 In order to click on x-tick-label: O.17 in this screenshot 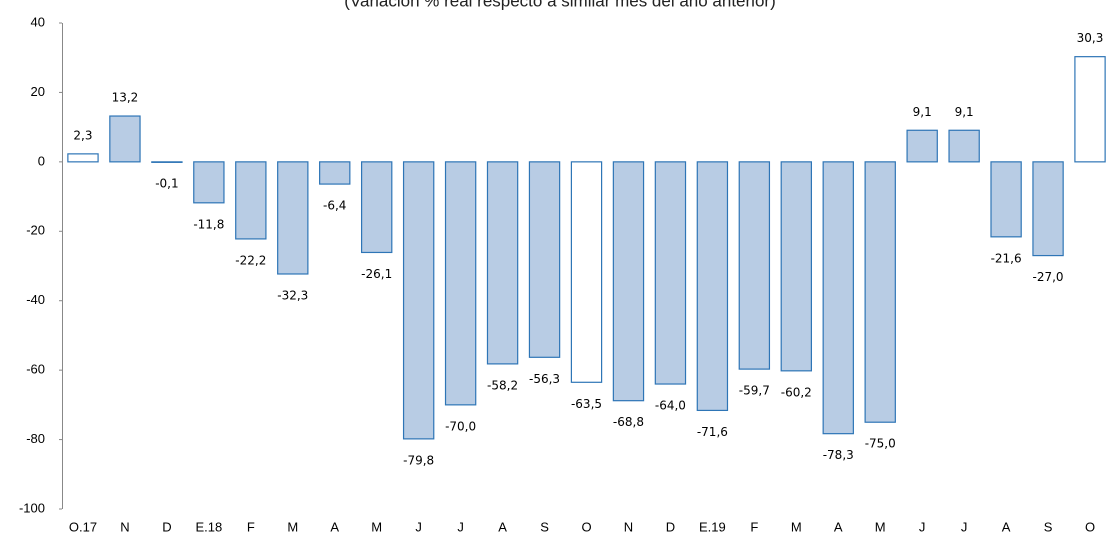, I will do `click(83, 526)`.